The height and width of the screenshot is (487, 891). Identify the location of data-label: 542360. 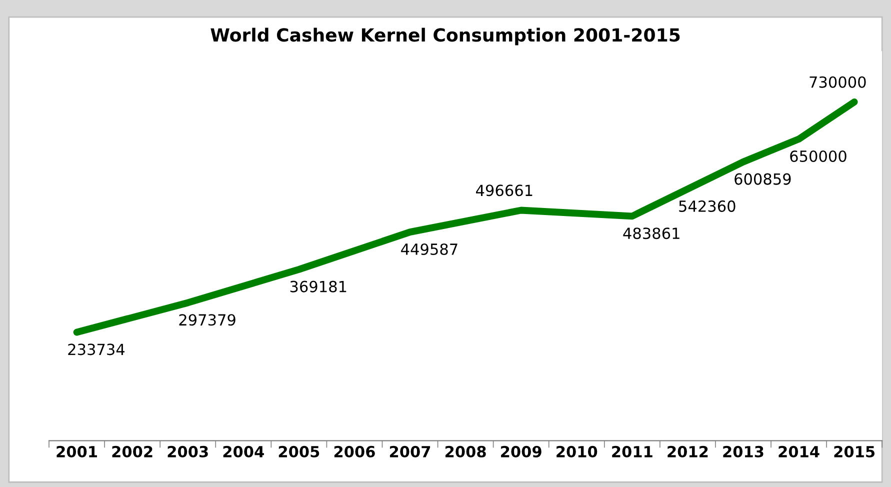
(707, 206).